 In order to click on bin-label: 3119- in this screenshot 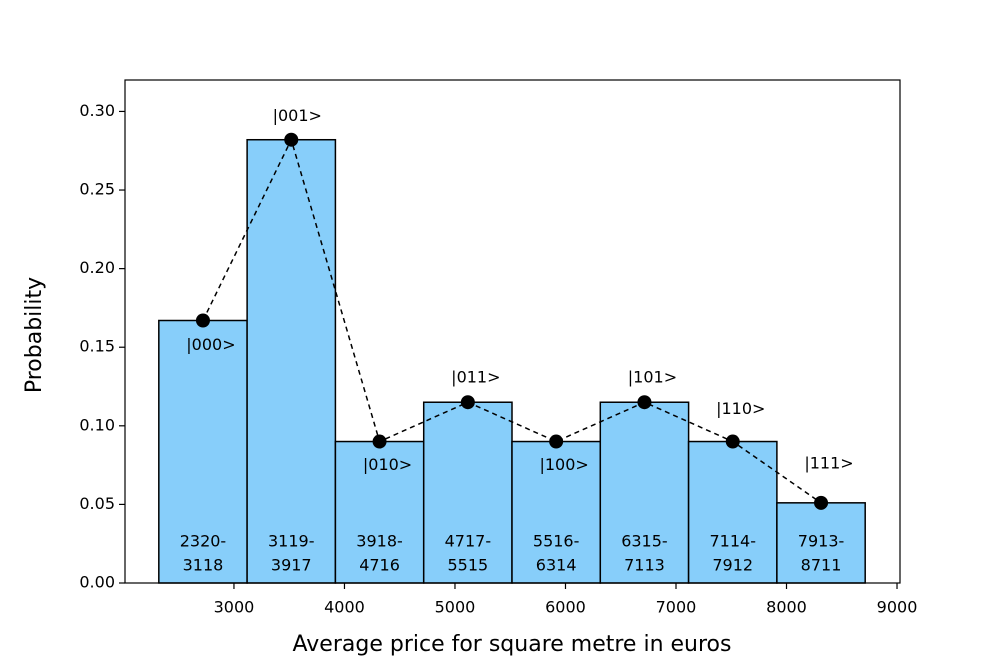, I will do `click(291, 541)`.